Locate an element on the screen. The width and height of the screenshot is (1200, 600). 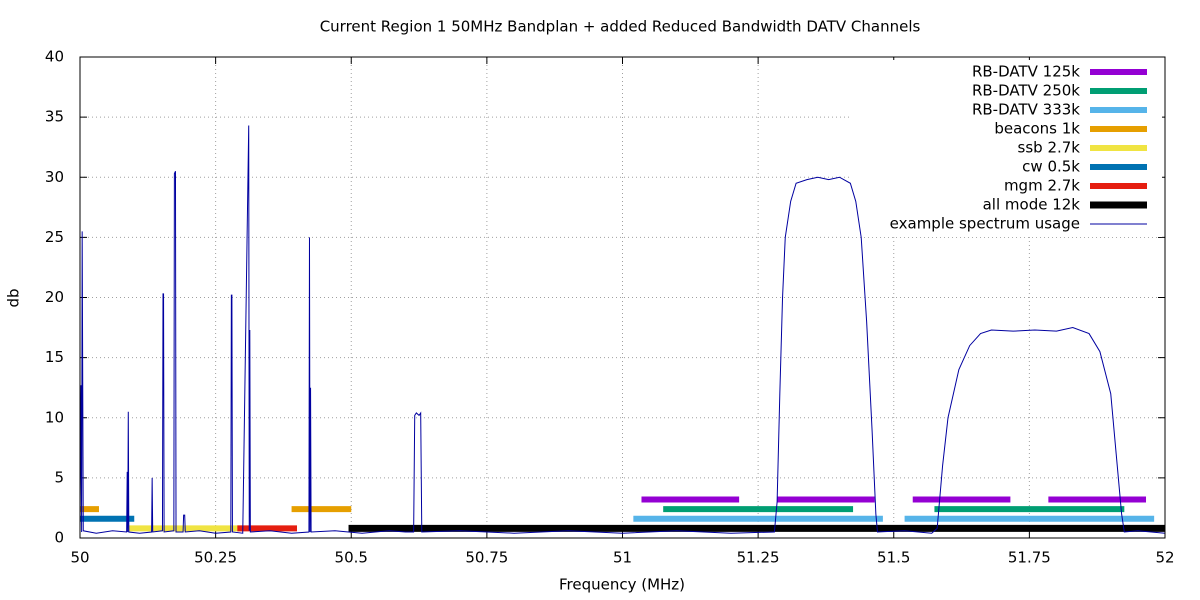
x-tick-label: 50.5 is located at coordinates (351, 558).